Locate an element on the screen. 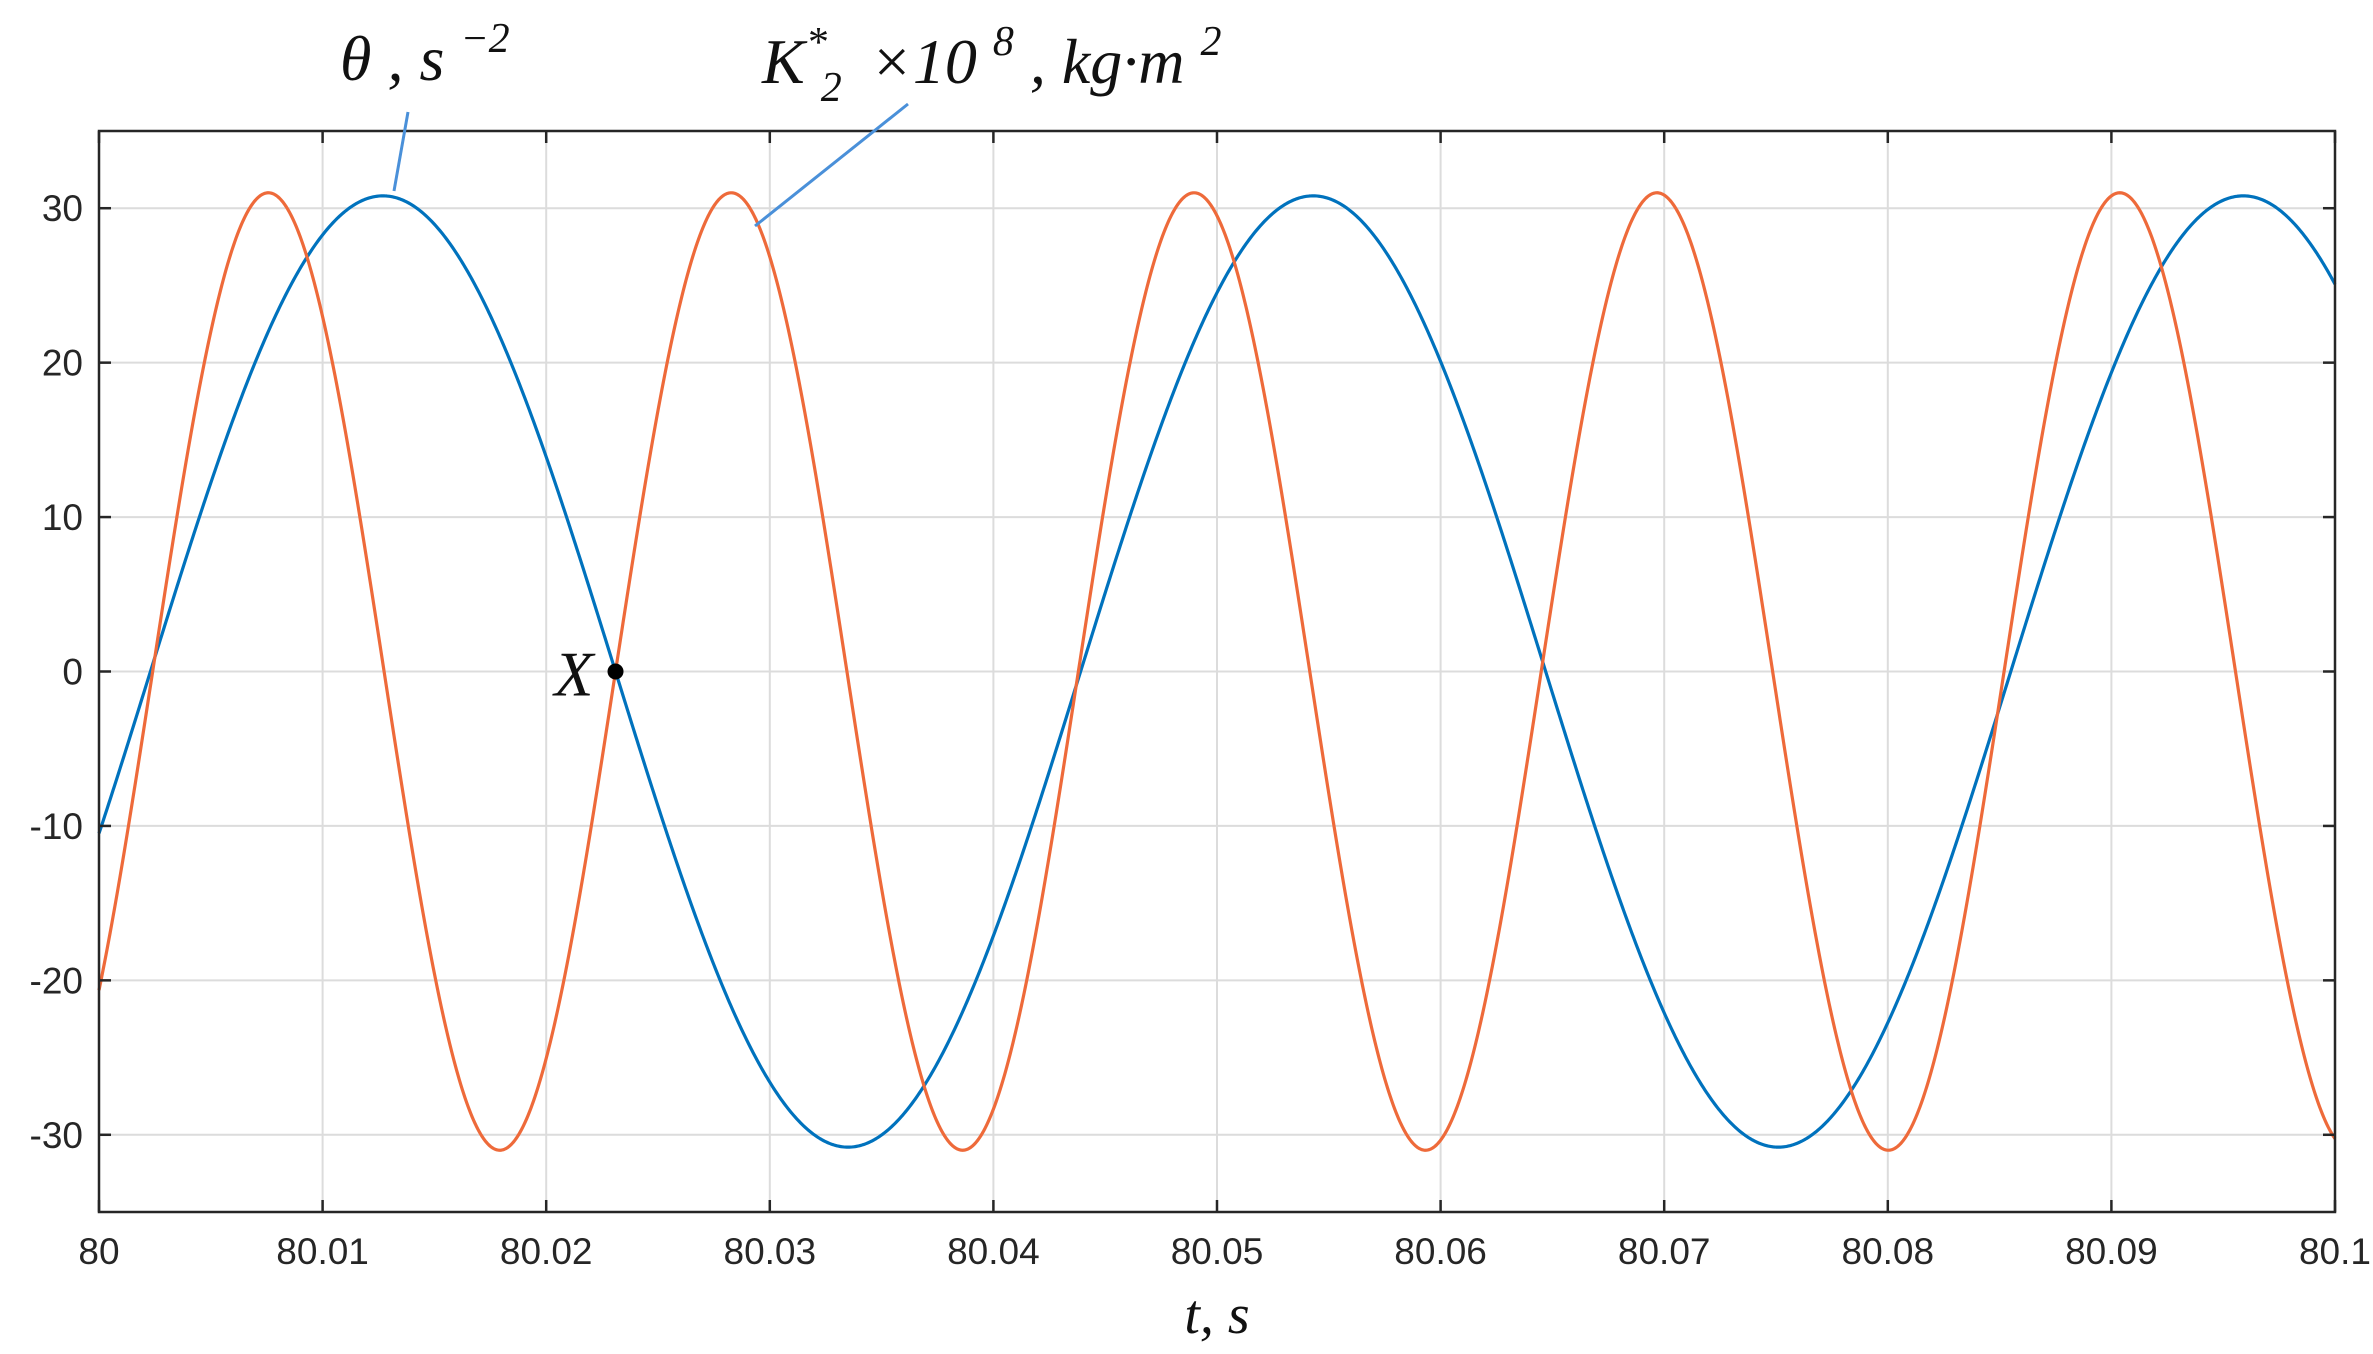 The height and width of the screenshot is (1354, 2373). theta-label-leader is located at coordinates (401, 151).